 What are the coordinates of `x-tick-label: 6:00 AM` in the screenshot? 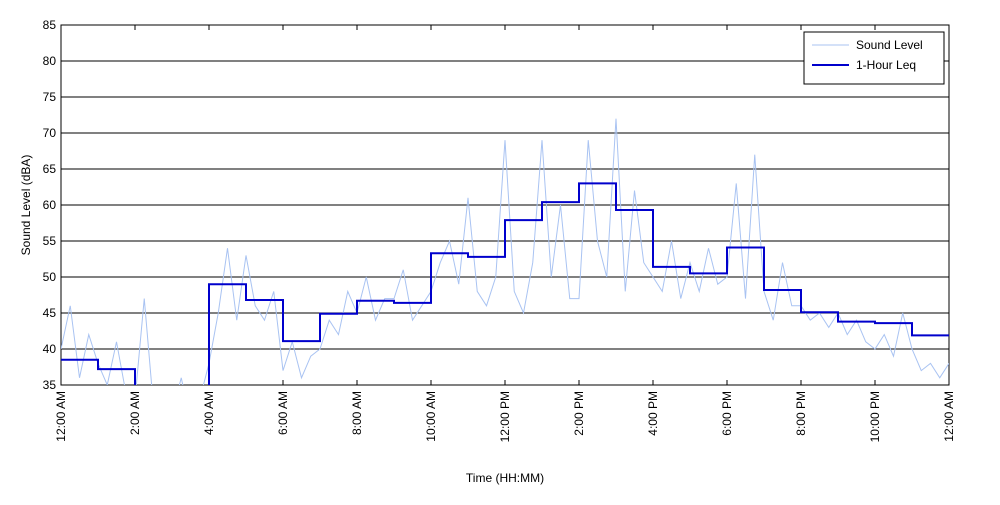 It's located at (283, 413).